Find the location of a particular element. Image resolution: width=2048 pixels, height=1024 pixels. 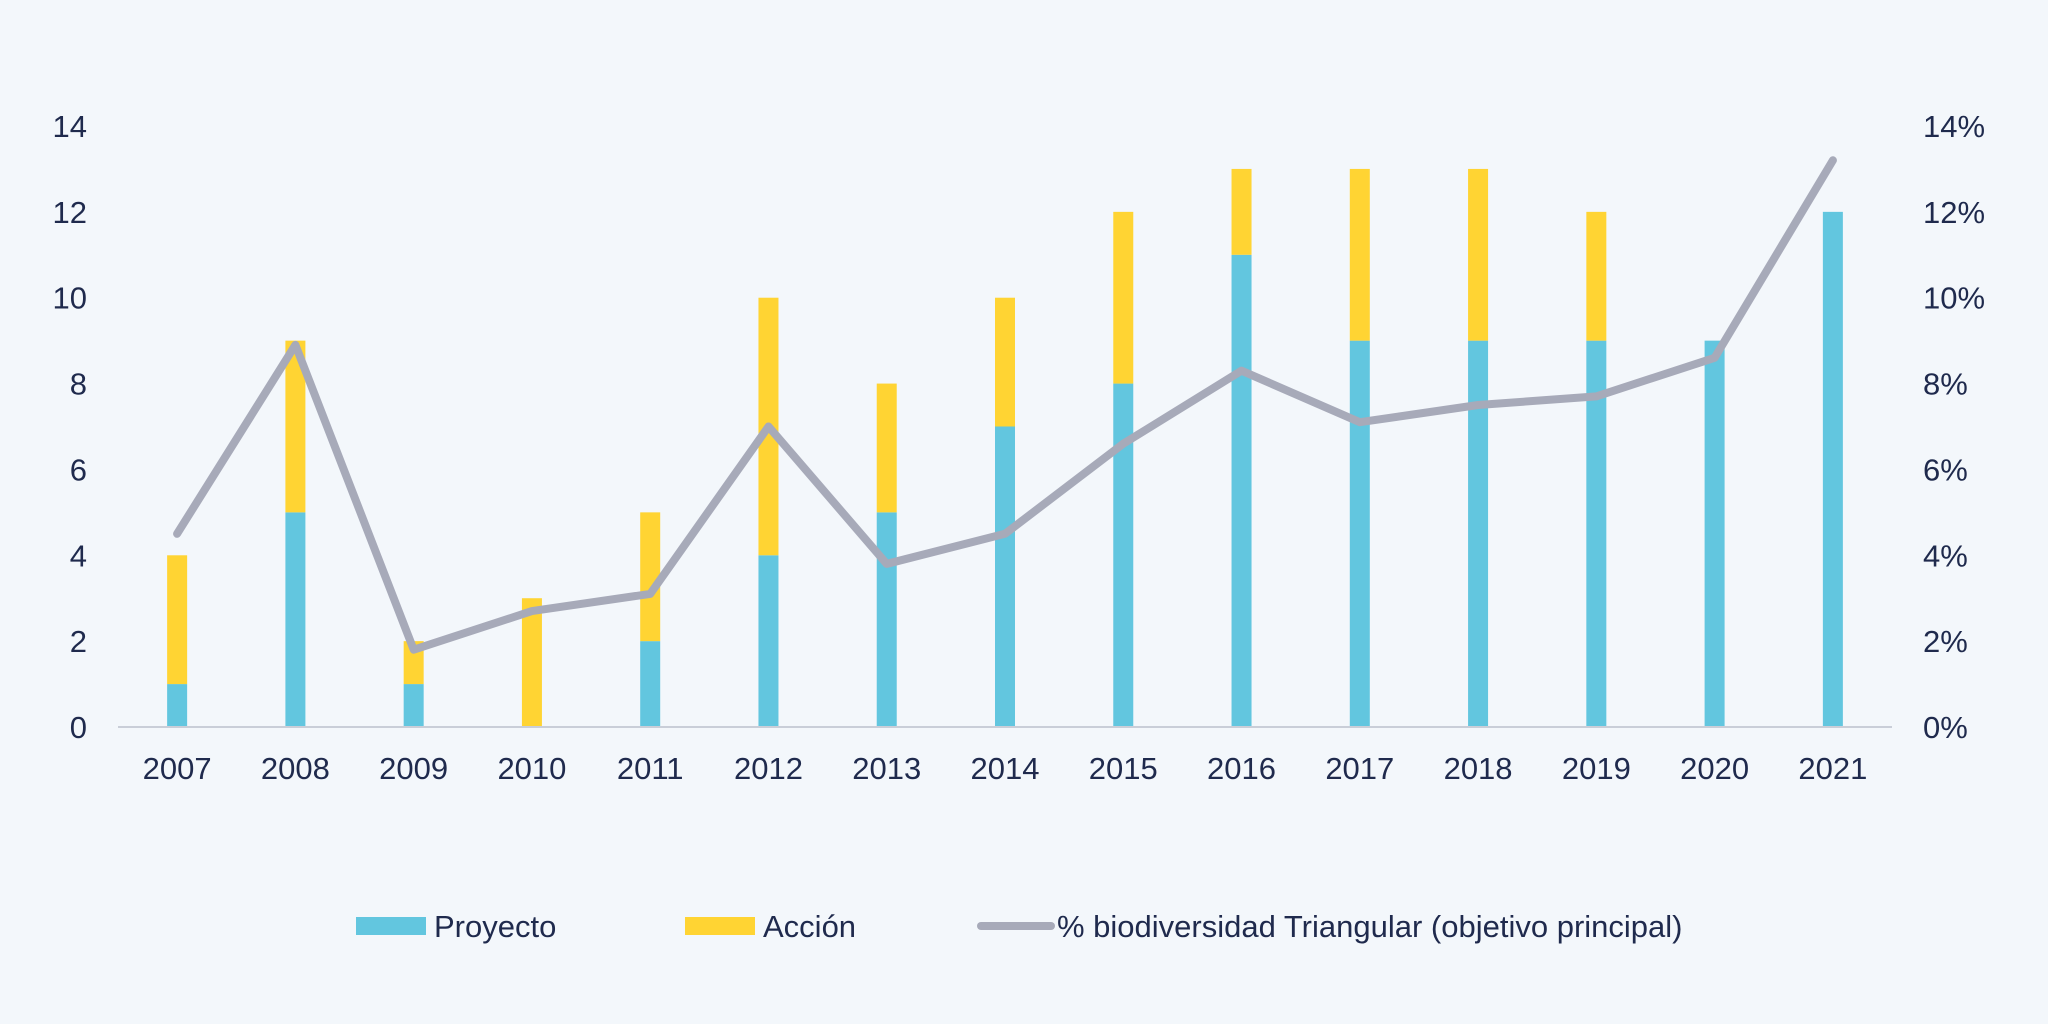

bar-acci-n-2013 is located at coordinates (886, 448).